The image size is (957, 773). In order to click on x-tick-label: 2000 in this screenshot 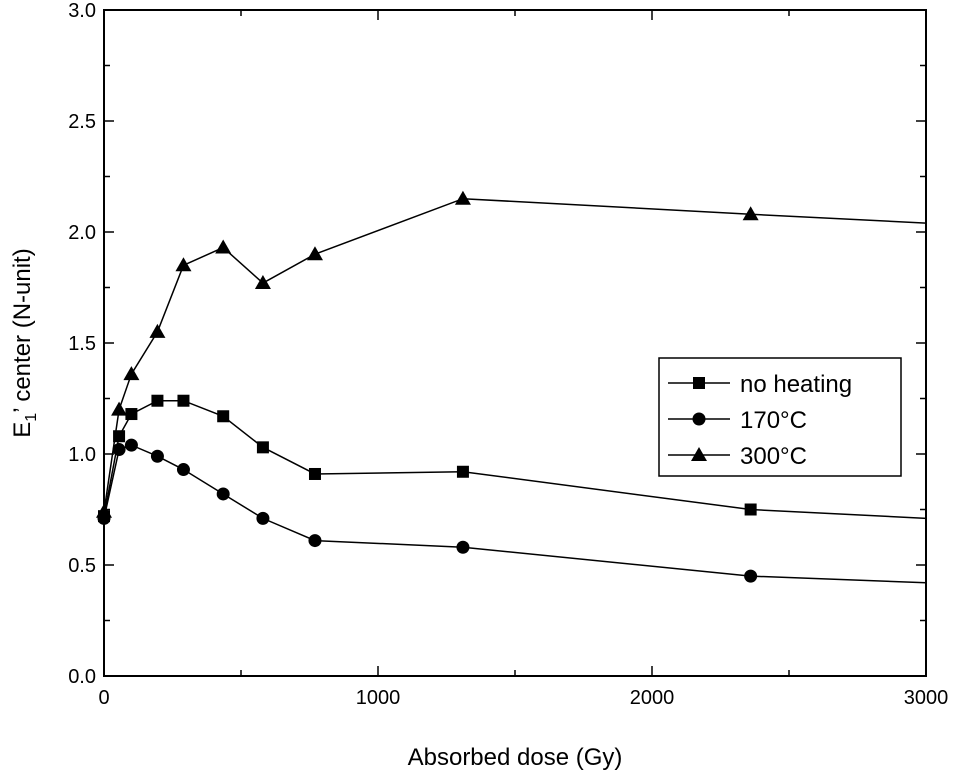, I will do `click(652, 698)`.